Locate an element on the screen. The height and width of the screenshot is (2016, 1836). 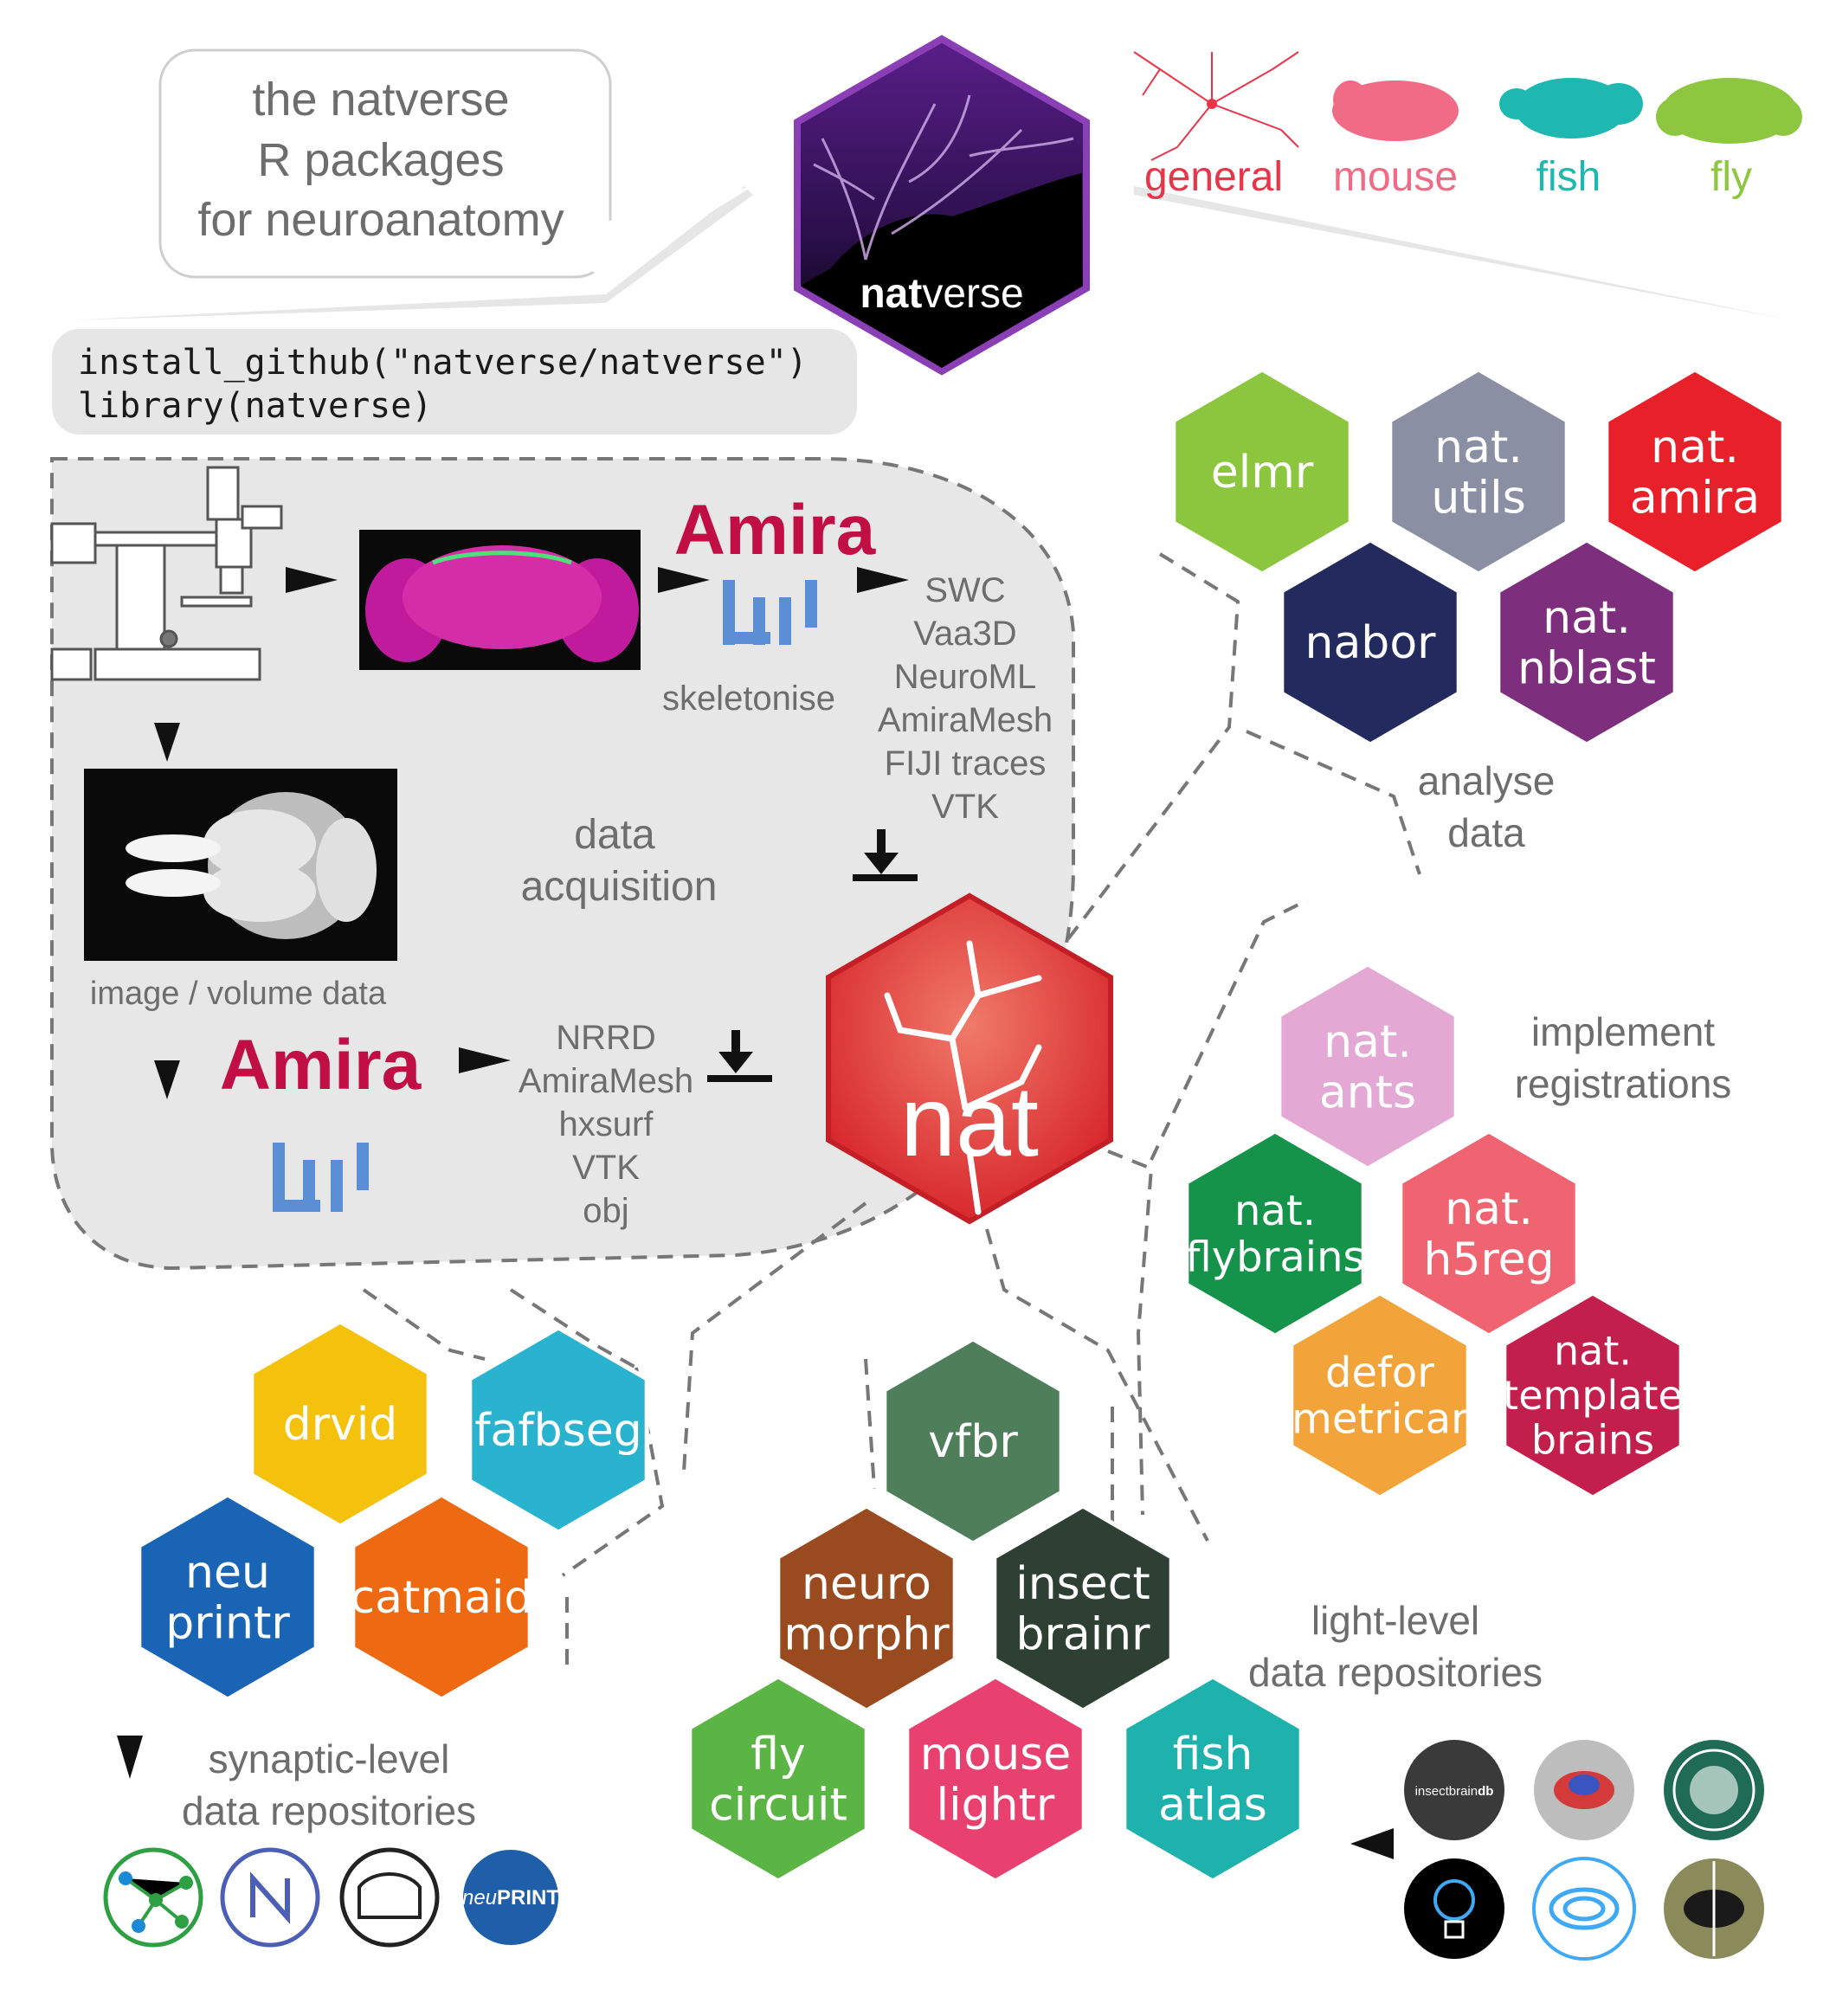
logo-text-rest: verse is located at coordinates (972, 294).